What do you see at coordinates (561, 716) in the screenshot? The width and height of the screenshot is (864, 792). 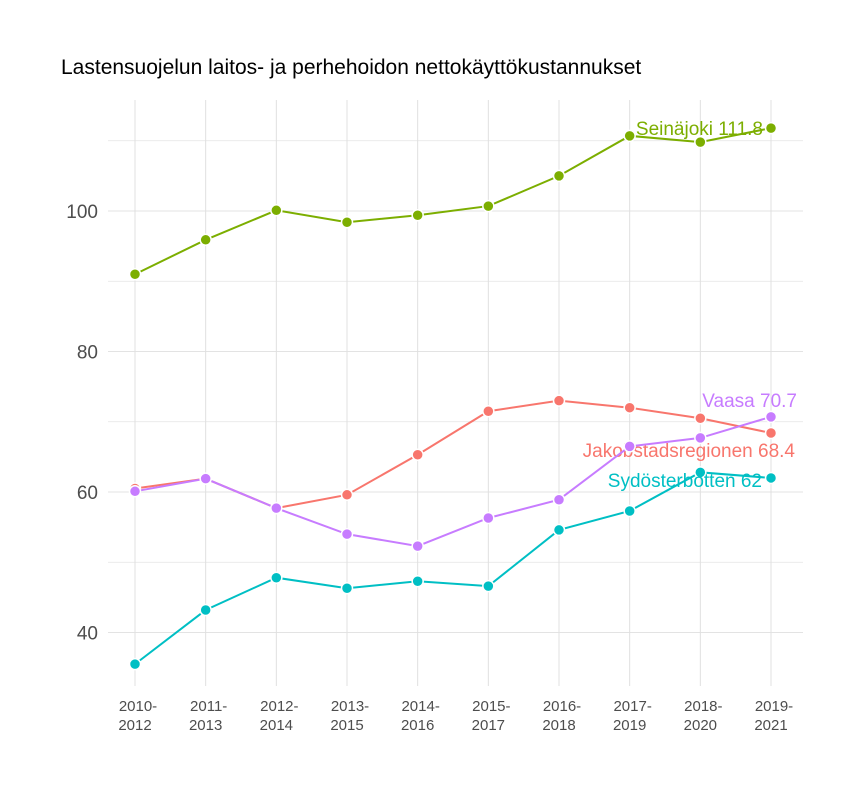 I see `x-tick-label: 2016-2018` at bounding box center [561, 716].